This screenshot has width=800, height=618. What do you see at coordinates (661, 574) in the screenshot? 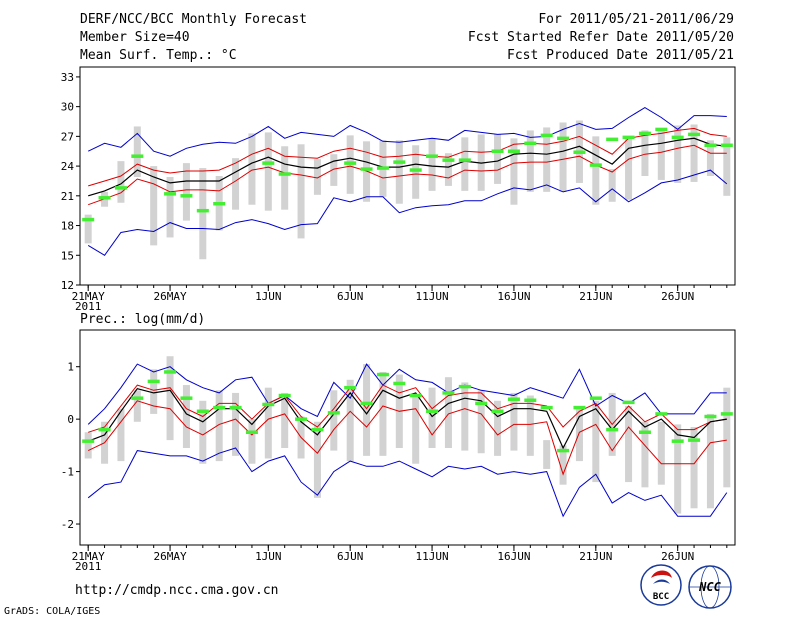
I see `bcc-logo-swirl` at bounding box center [661, 574].